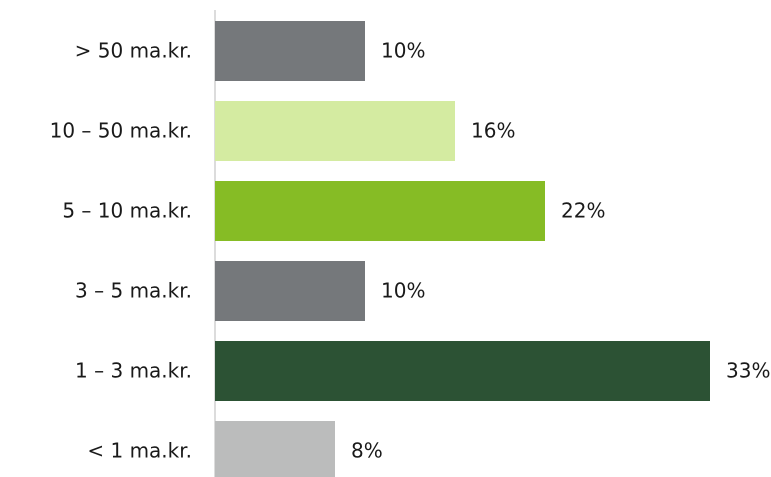  Describe the element at coordinates (748, 371) in the screenshot. I see `value-label: 33%` at that location.